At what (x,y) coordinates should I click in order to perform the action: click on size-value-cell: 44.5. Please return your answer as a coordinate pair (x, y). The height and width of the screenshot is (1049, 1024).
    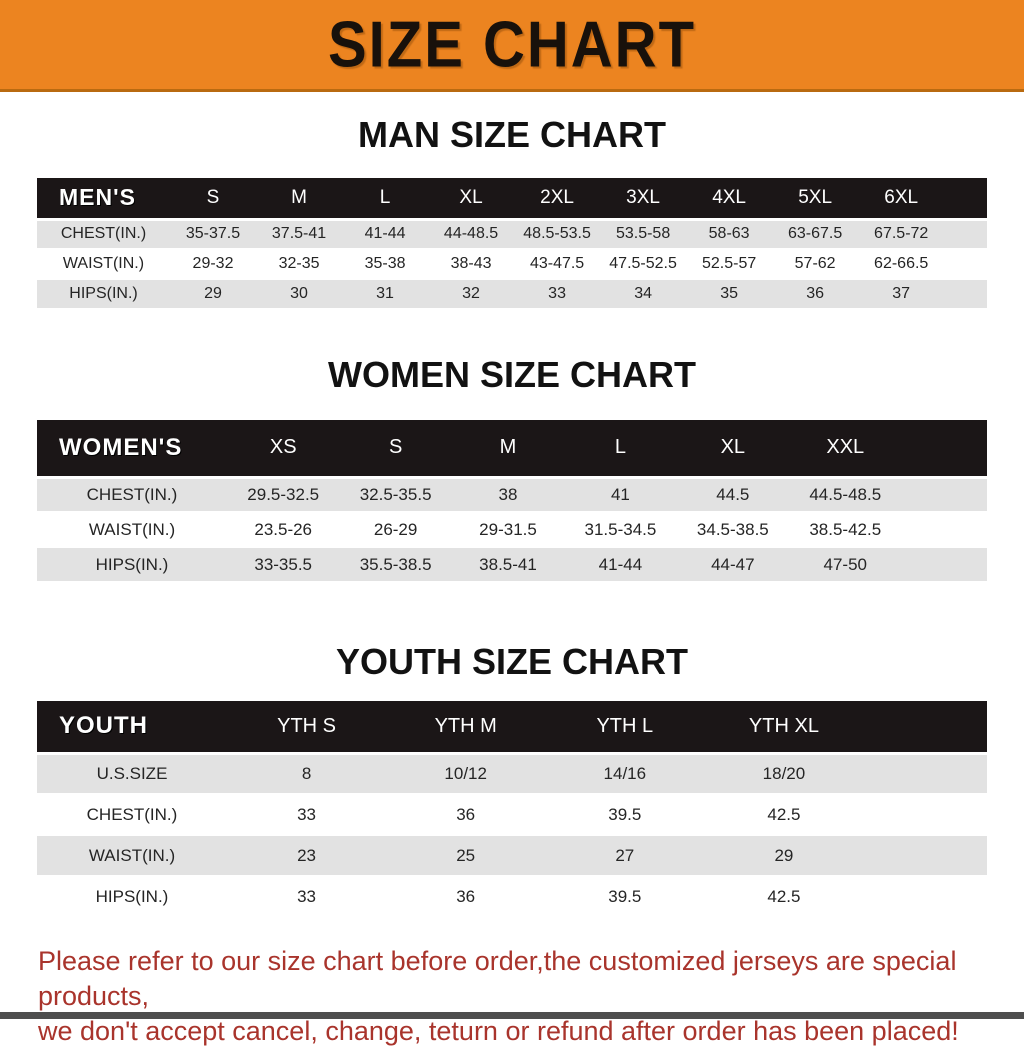
    Looking at the image, I should click on (733, 494).